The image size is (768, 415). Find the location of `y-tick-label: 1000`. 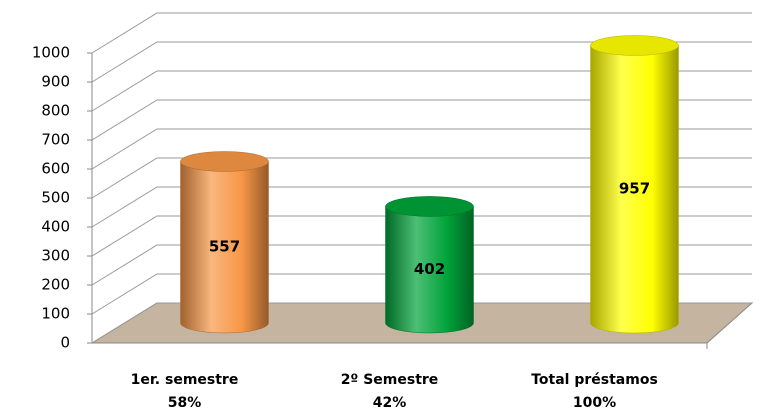

y-tick-label: 1000 is located at coordinates (51, 53).